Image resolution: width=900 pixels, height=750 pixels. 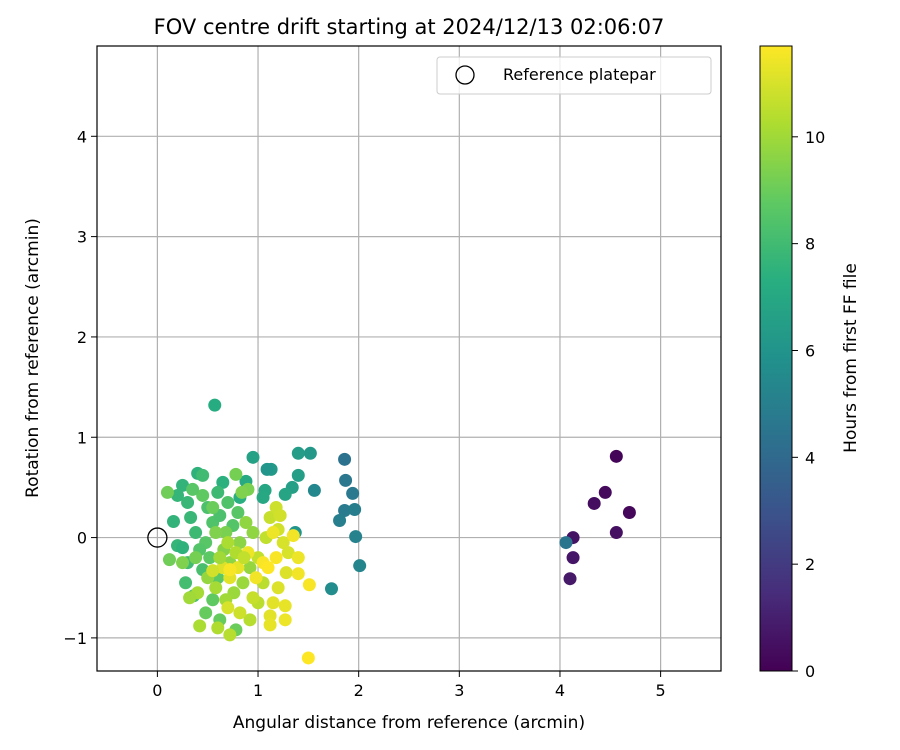 I want to click on colorbar-tick-label: 2, so click(x=810, y=564).